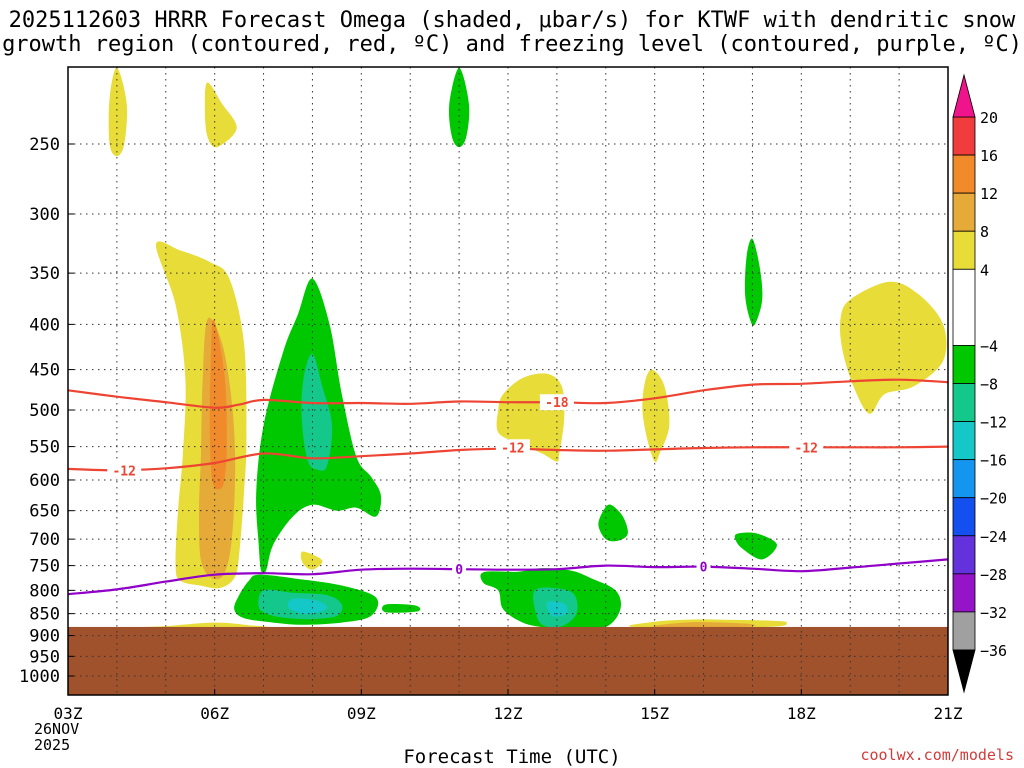 The height and width of the screenshot is (768, 1024). I want to click on y-tick-label: 600, so click(44, 481).